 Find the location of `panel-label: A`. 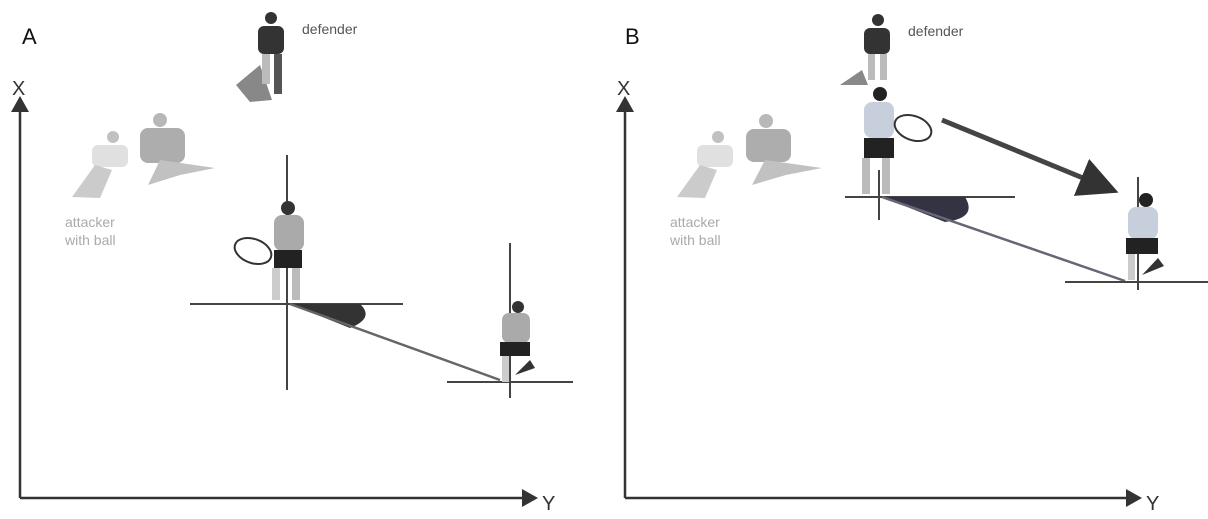

panel-label: A is located at coordinates (29, 36).